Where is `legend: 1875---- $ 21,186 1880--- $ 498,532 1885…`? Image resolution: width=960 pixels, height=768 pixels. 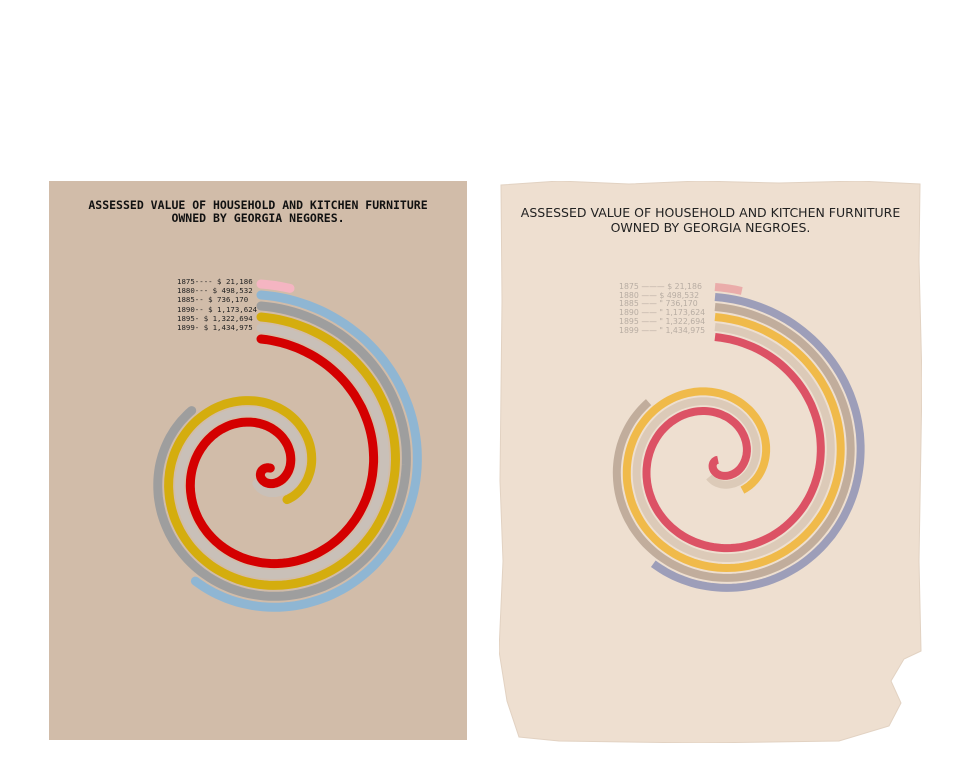 legend: 1875---- $ 21,186 1880--- $ 498,532 1885… is located at coordinates (217, 304).